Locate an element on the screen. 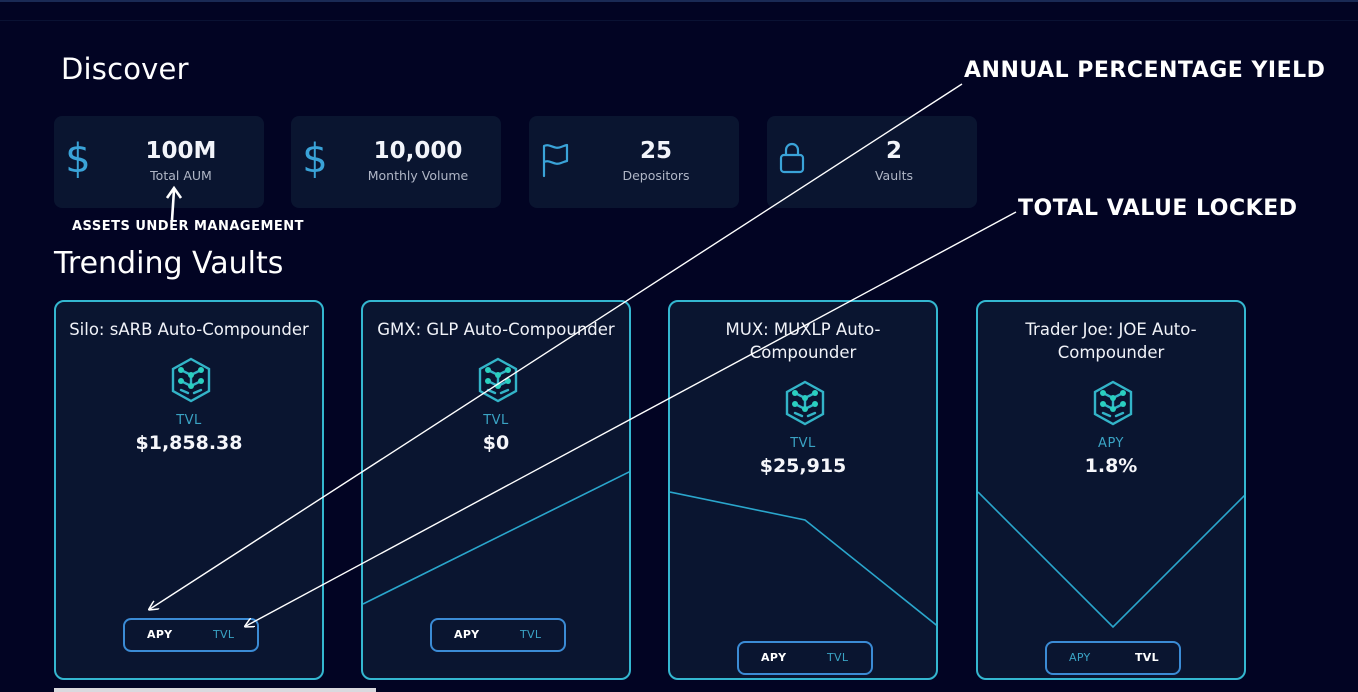 This screenshot has width=1358, height=692. vault-title: GMX: GLP Auto-Compounder is located at coordinates (496, 329).